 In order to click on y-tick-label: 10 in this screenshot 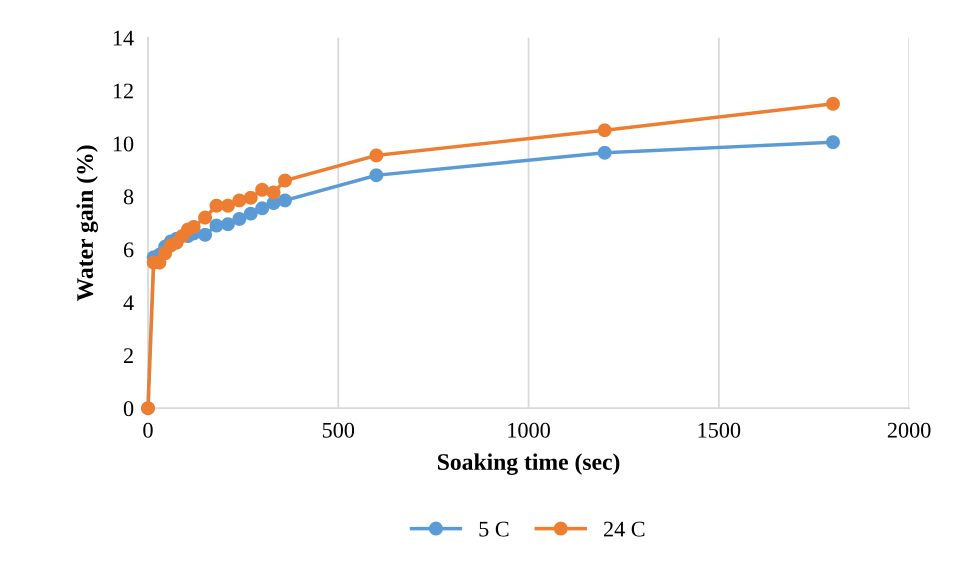, I will do `click(124, 144)`.